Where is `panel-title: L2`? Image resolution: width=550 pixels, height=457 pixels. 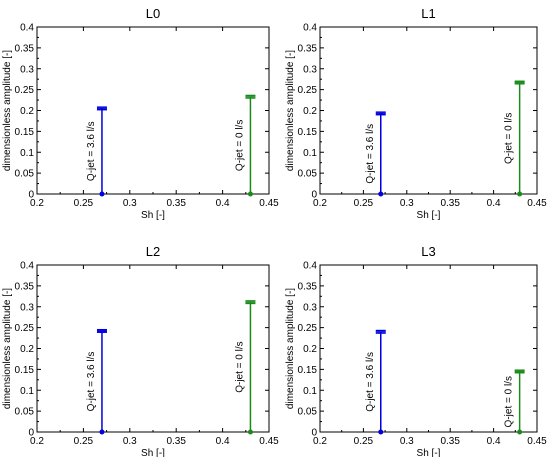 panel-title: L2 is located at coordinates (153, 251).